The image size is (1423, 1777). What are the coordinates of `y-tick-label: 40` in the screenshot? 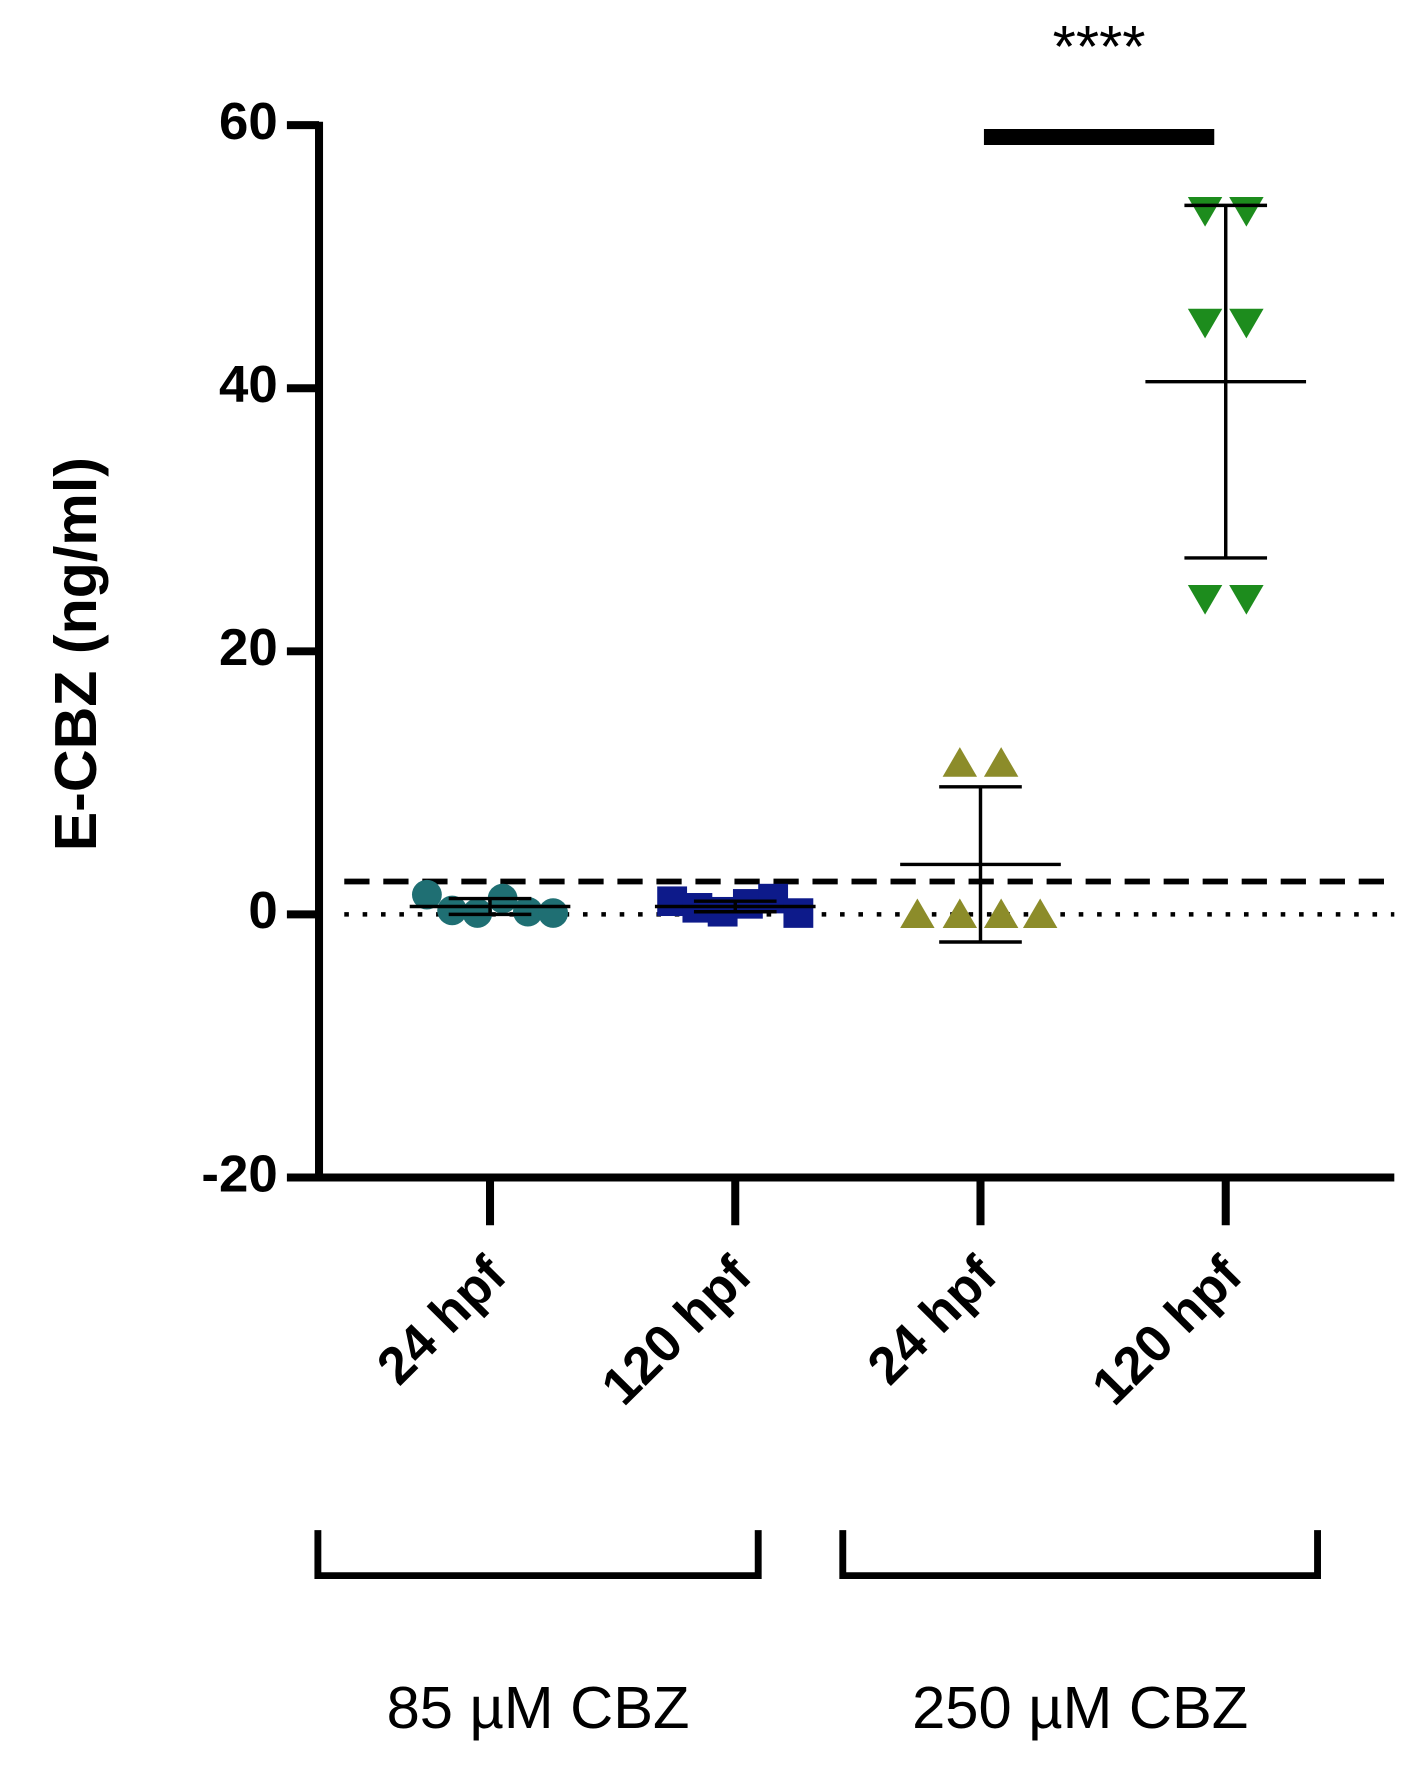 It's located at (248, 384).